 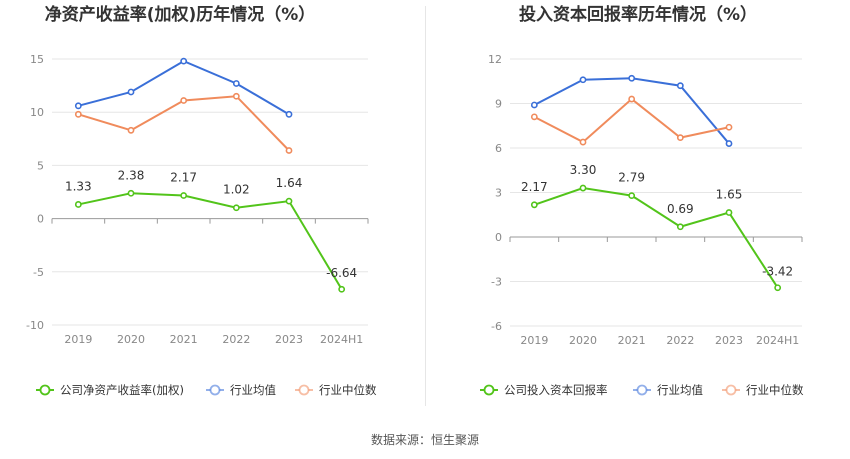 What do you see at coordinates (341, 273) in the screenshot?
I see `data-label: -6.64` at bounding box center [341, 273].